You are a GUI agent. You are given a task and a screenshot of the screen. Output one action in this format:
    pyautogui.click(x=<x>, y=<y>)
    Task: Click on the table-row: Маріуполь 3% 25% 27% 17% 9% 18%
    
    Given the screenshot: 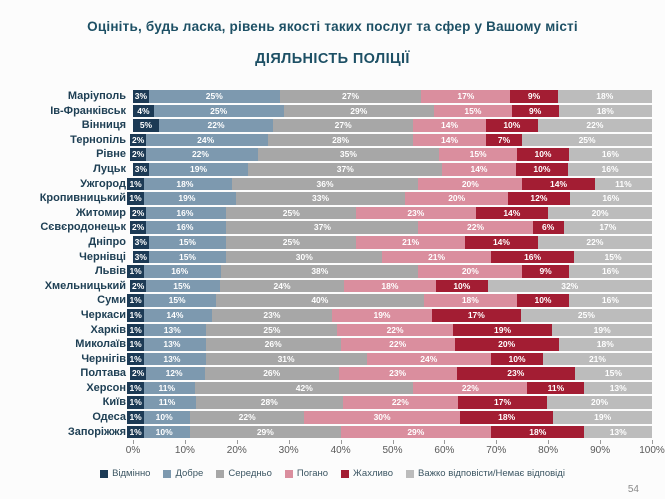 What is the action you would take?
    pyautogui.click(x=332, y=96)
    